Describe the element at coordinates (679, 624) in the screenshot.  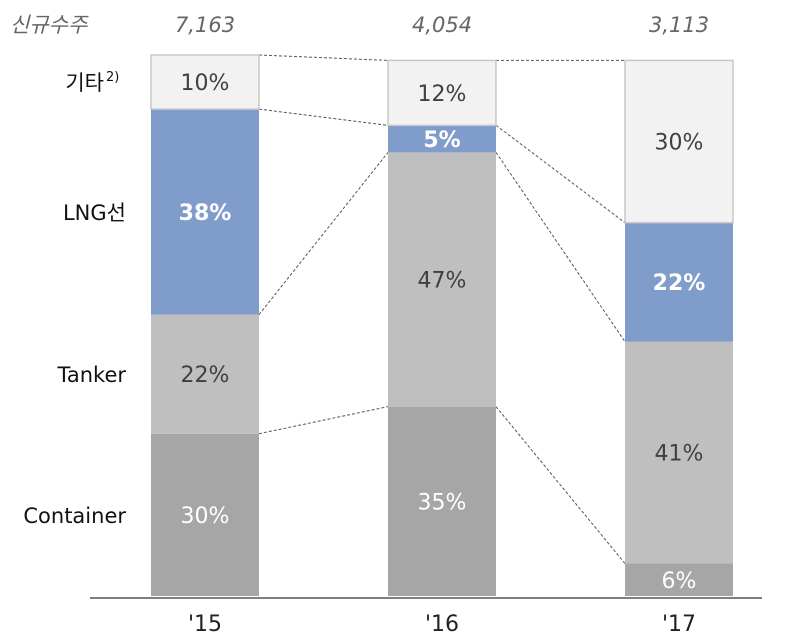
I see `x-tick-label-2: '17` at that location.